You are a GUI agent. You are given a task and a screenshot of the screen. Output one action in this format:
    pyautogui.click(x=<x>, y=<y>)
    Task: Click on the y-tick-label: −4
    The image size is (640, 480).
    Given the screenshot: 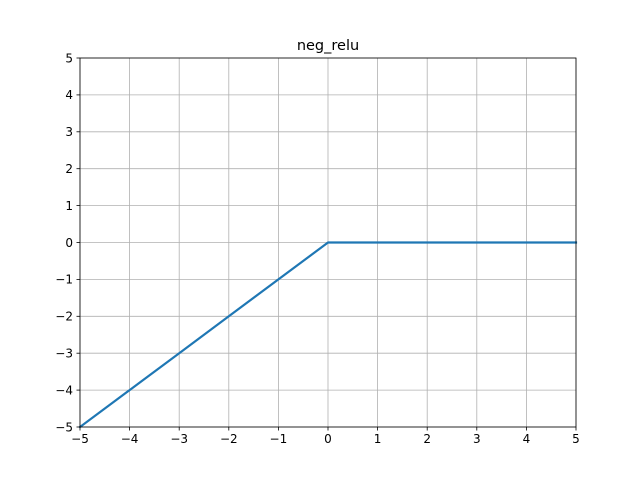 What is the action you would take?
    pyautogui.click(x=64, y=390)
    